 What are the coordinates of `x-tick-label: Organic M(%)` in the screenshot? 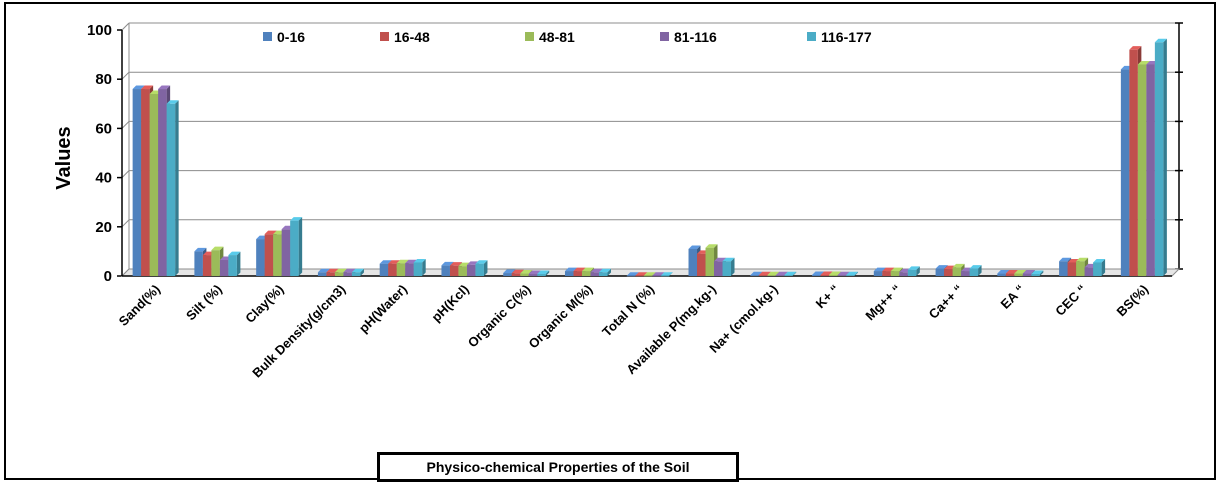 It's located at (560, 317).